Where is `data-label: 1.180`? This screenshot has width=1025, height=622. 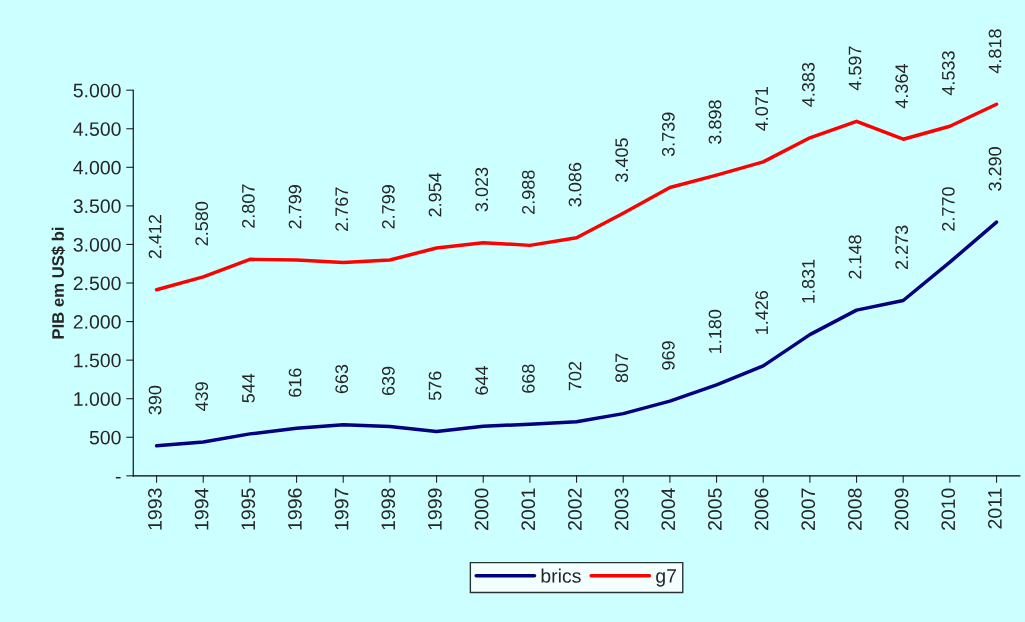
data-label: 1.180 is located at coordinates (715, 331).